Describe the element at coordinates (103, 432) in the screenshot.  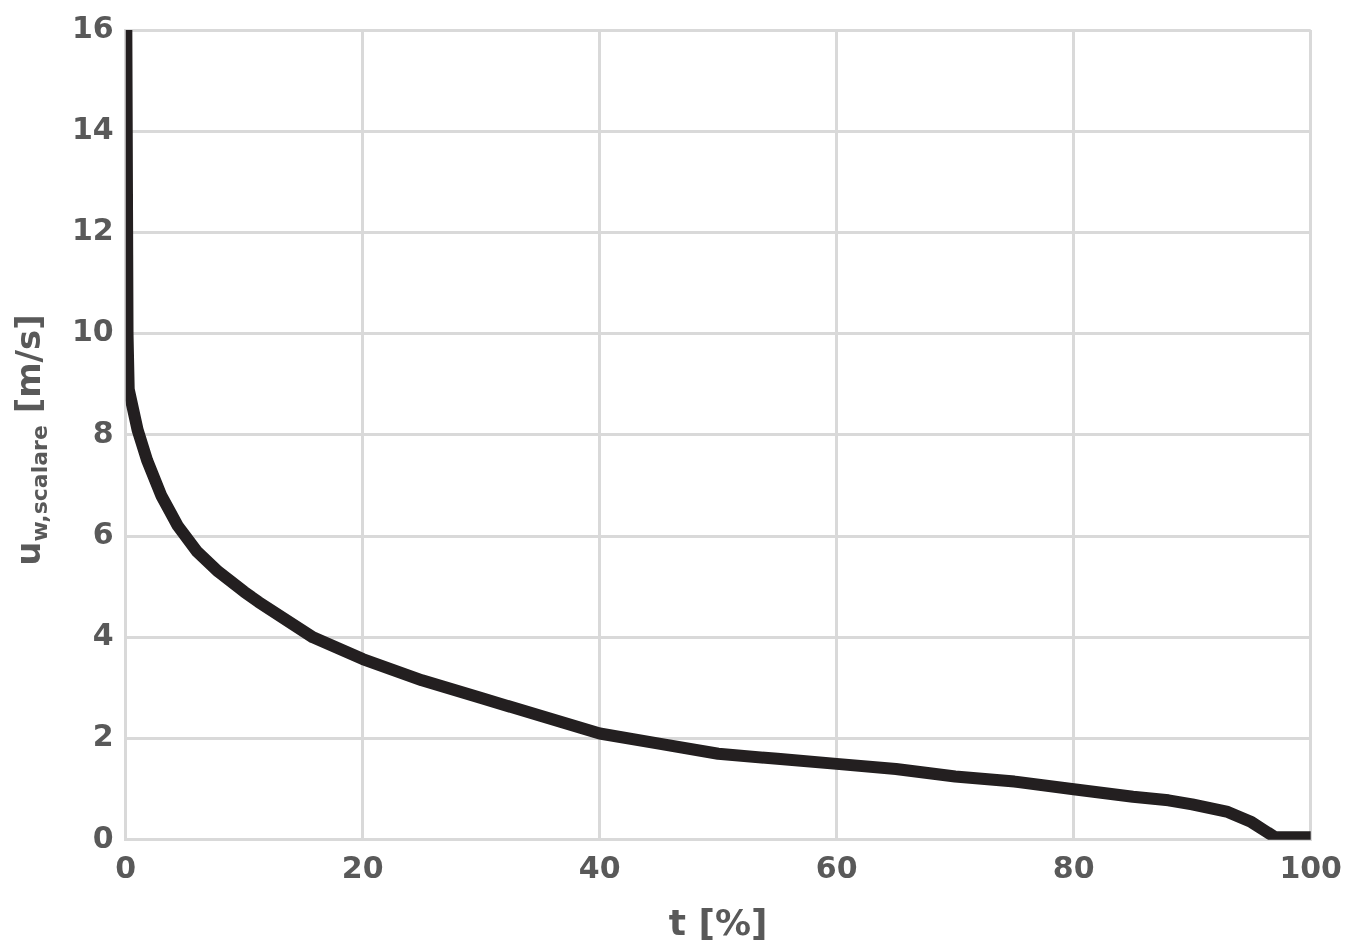
I see `y-tick-label: 8` at that location.